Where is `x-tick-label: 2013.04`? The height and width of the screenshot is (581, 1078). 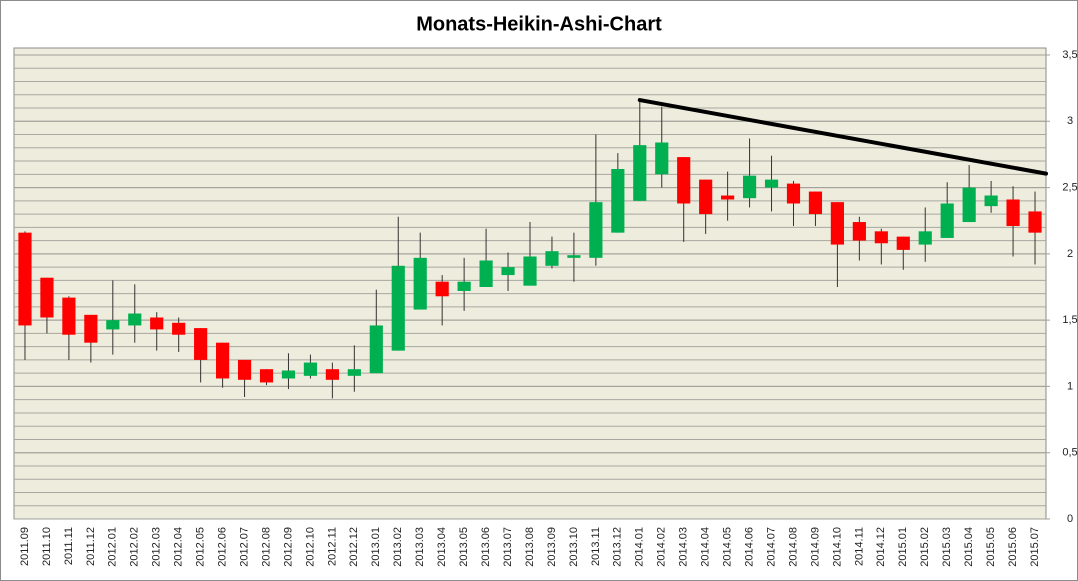 x-tick-label: 2013.04 is located at coordinates (442, 547).